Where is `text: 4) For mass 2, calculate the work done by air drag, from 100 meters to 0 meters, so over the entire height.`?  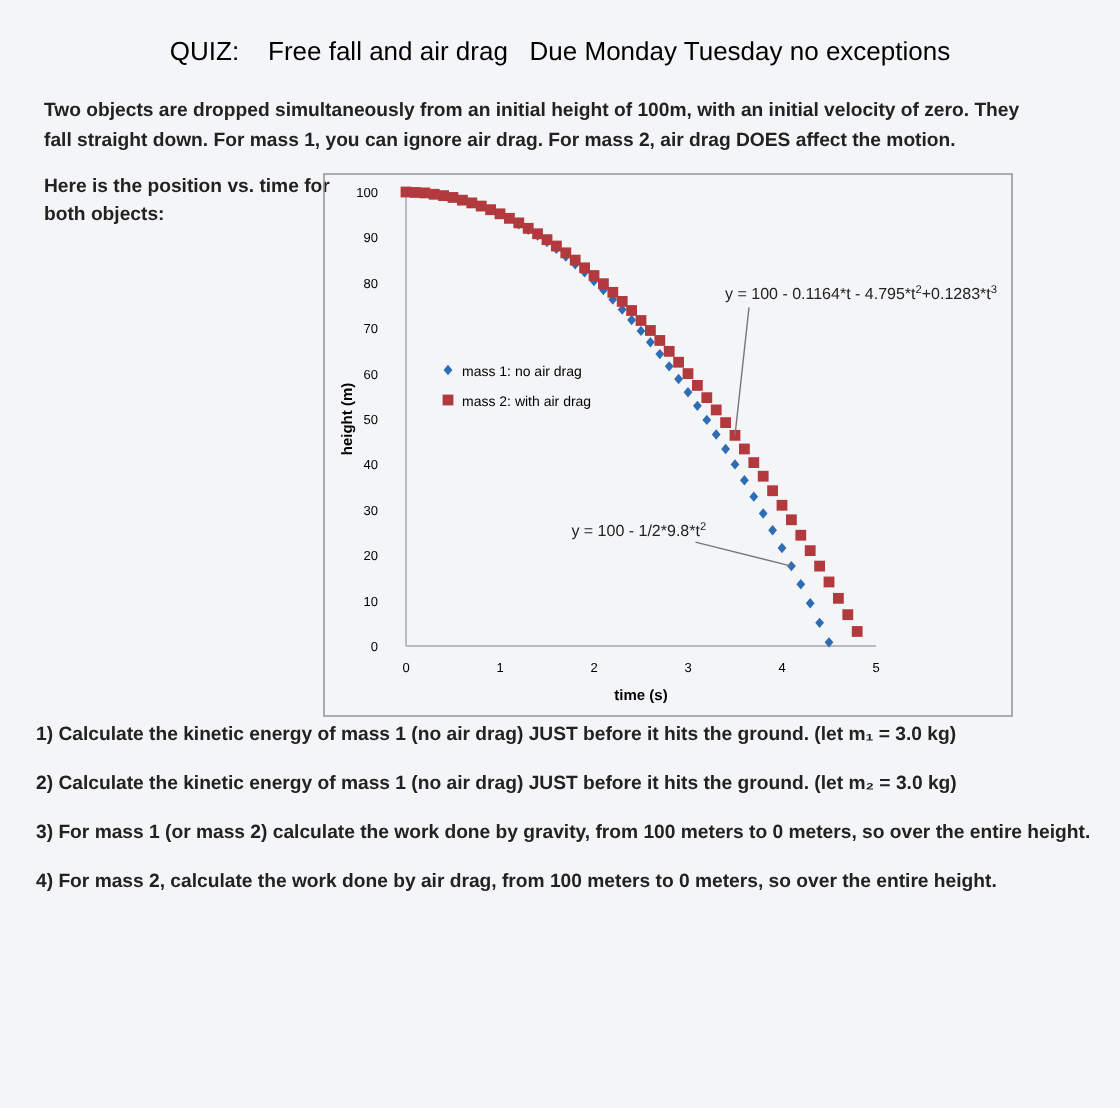 text: 4) For mass 2, calculate the work done by air drag, from 100 meters to 0 meters, so over the entire height. is located at coordinates (516, 882).